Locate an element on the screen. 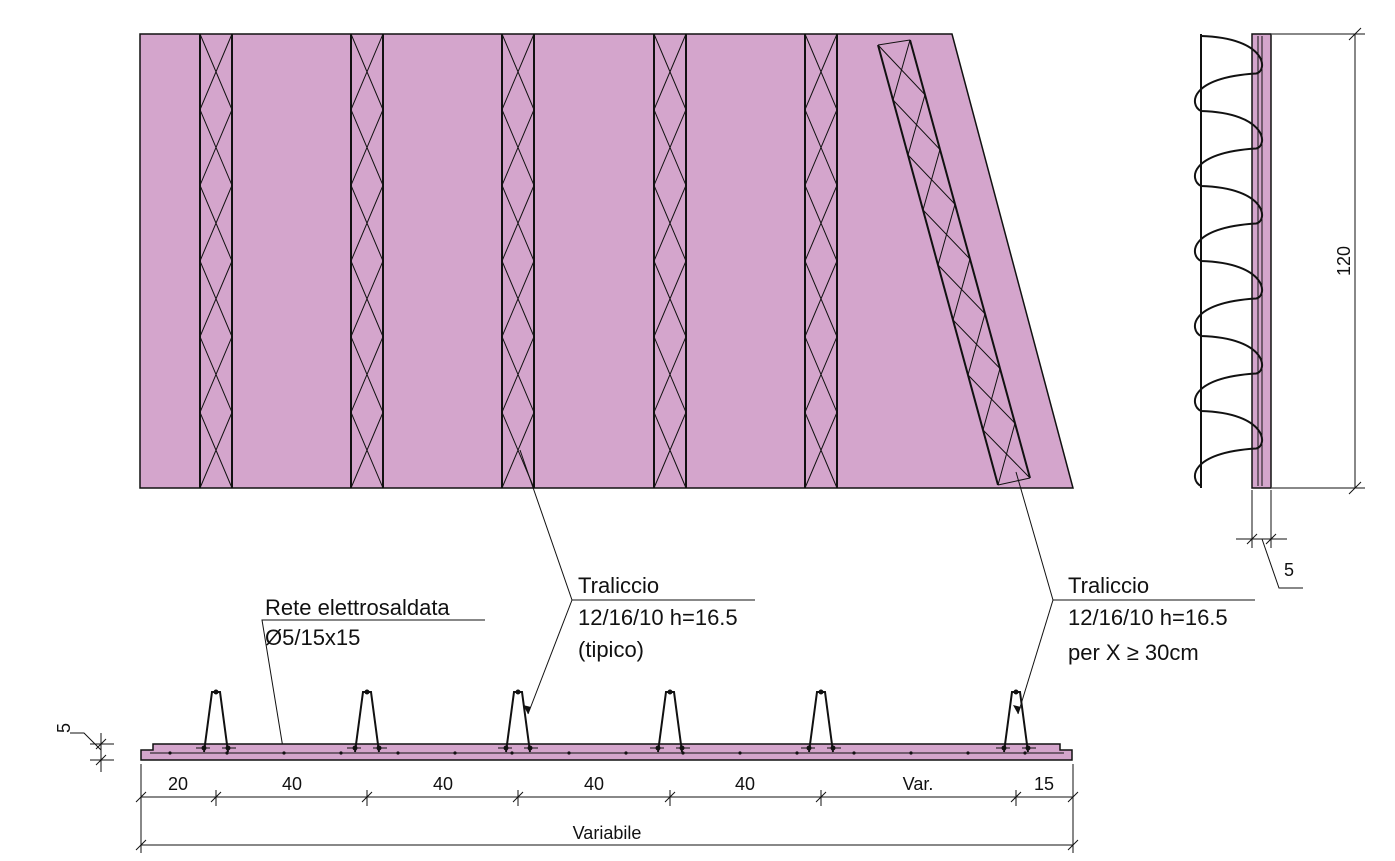 Image resolution: width=1395 pixels, height=861 pixels. section-slab is located at coordinates (606, 752).